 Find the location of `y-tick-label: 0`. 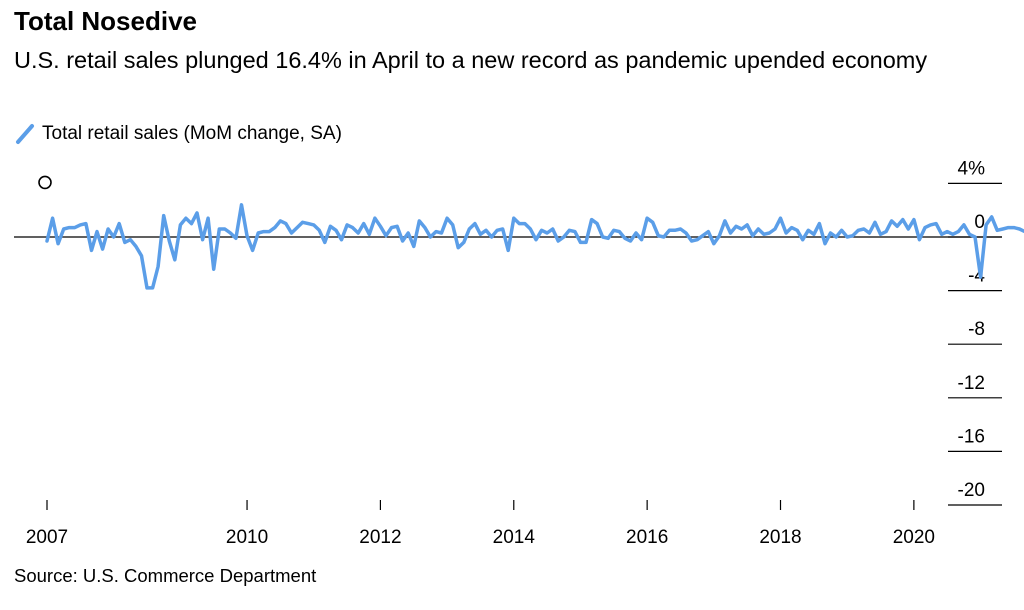

y-tick-label: 0 is located at coordinates (979, 222).